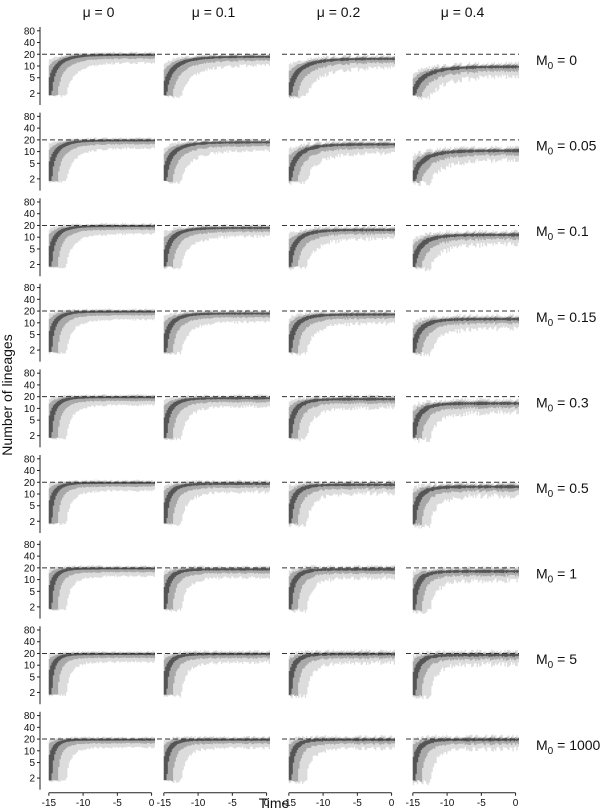 Image resolution: width=613 pixels, height=811 pixels. What do you see at coordinates (462, 674) in the screenshot?
I see `panel-r7-c3` at bounding box center [462, 674].